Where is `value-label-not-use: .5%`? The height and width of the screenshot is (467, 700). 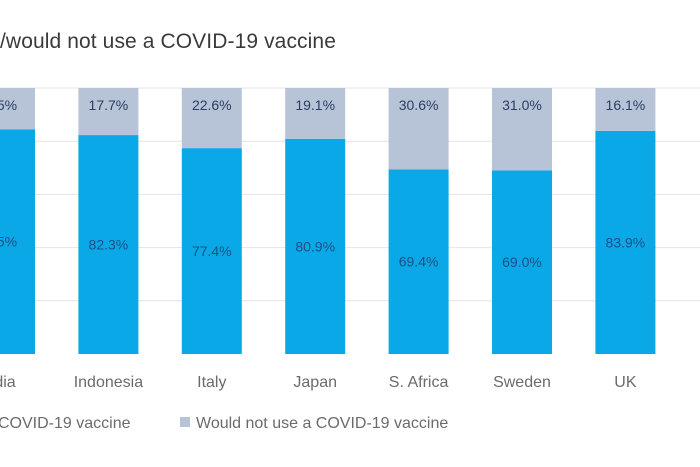
value-label-not-use: .5% is located at coordinates (8, 105).